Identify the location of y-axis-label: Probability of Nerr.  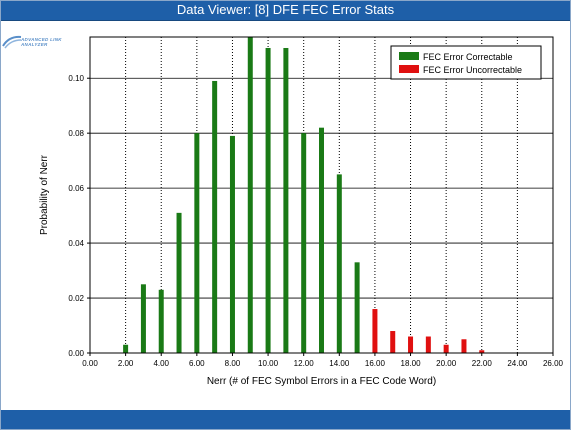
(44, 194).